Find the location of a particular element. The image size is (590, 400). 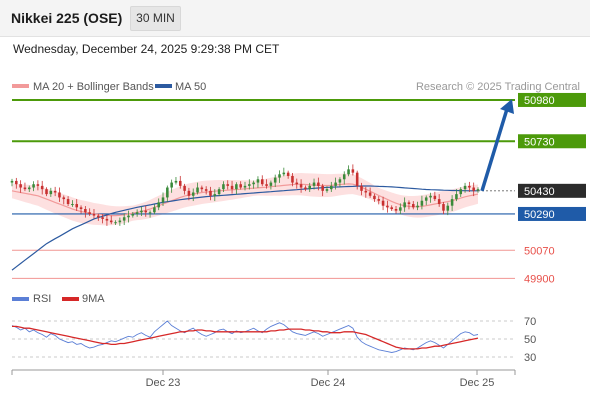

ma50-legend-label: MA 50 is located at coordinates (190, 87).